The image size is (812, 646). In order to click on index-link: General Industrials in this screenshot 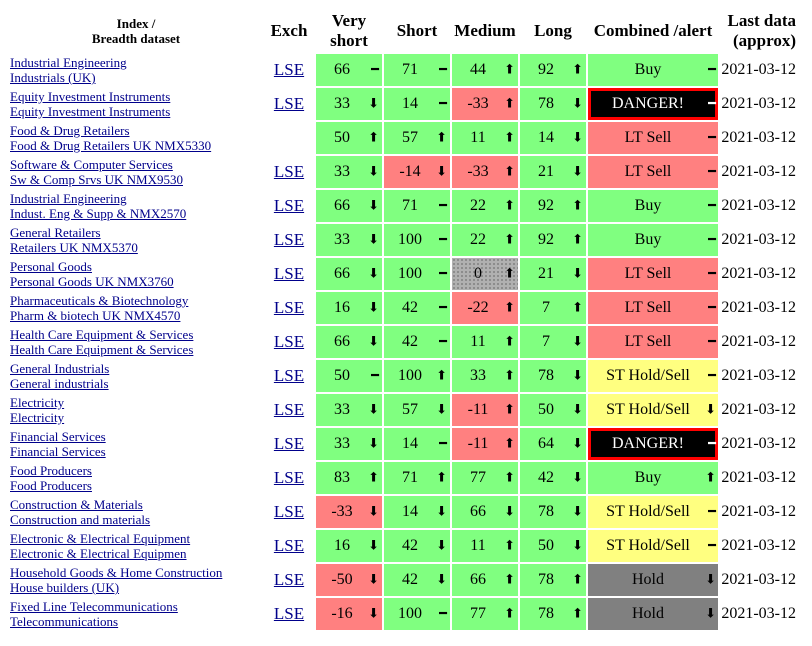, I will do `click(60, 368)`.